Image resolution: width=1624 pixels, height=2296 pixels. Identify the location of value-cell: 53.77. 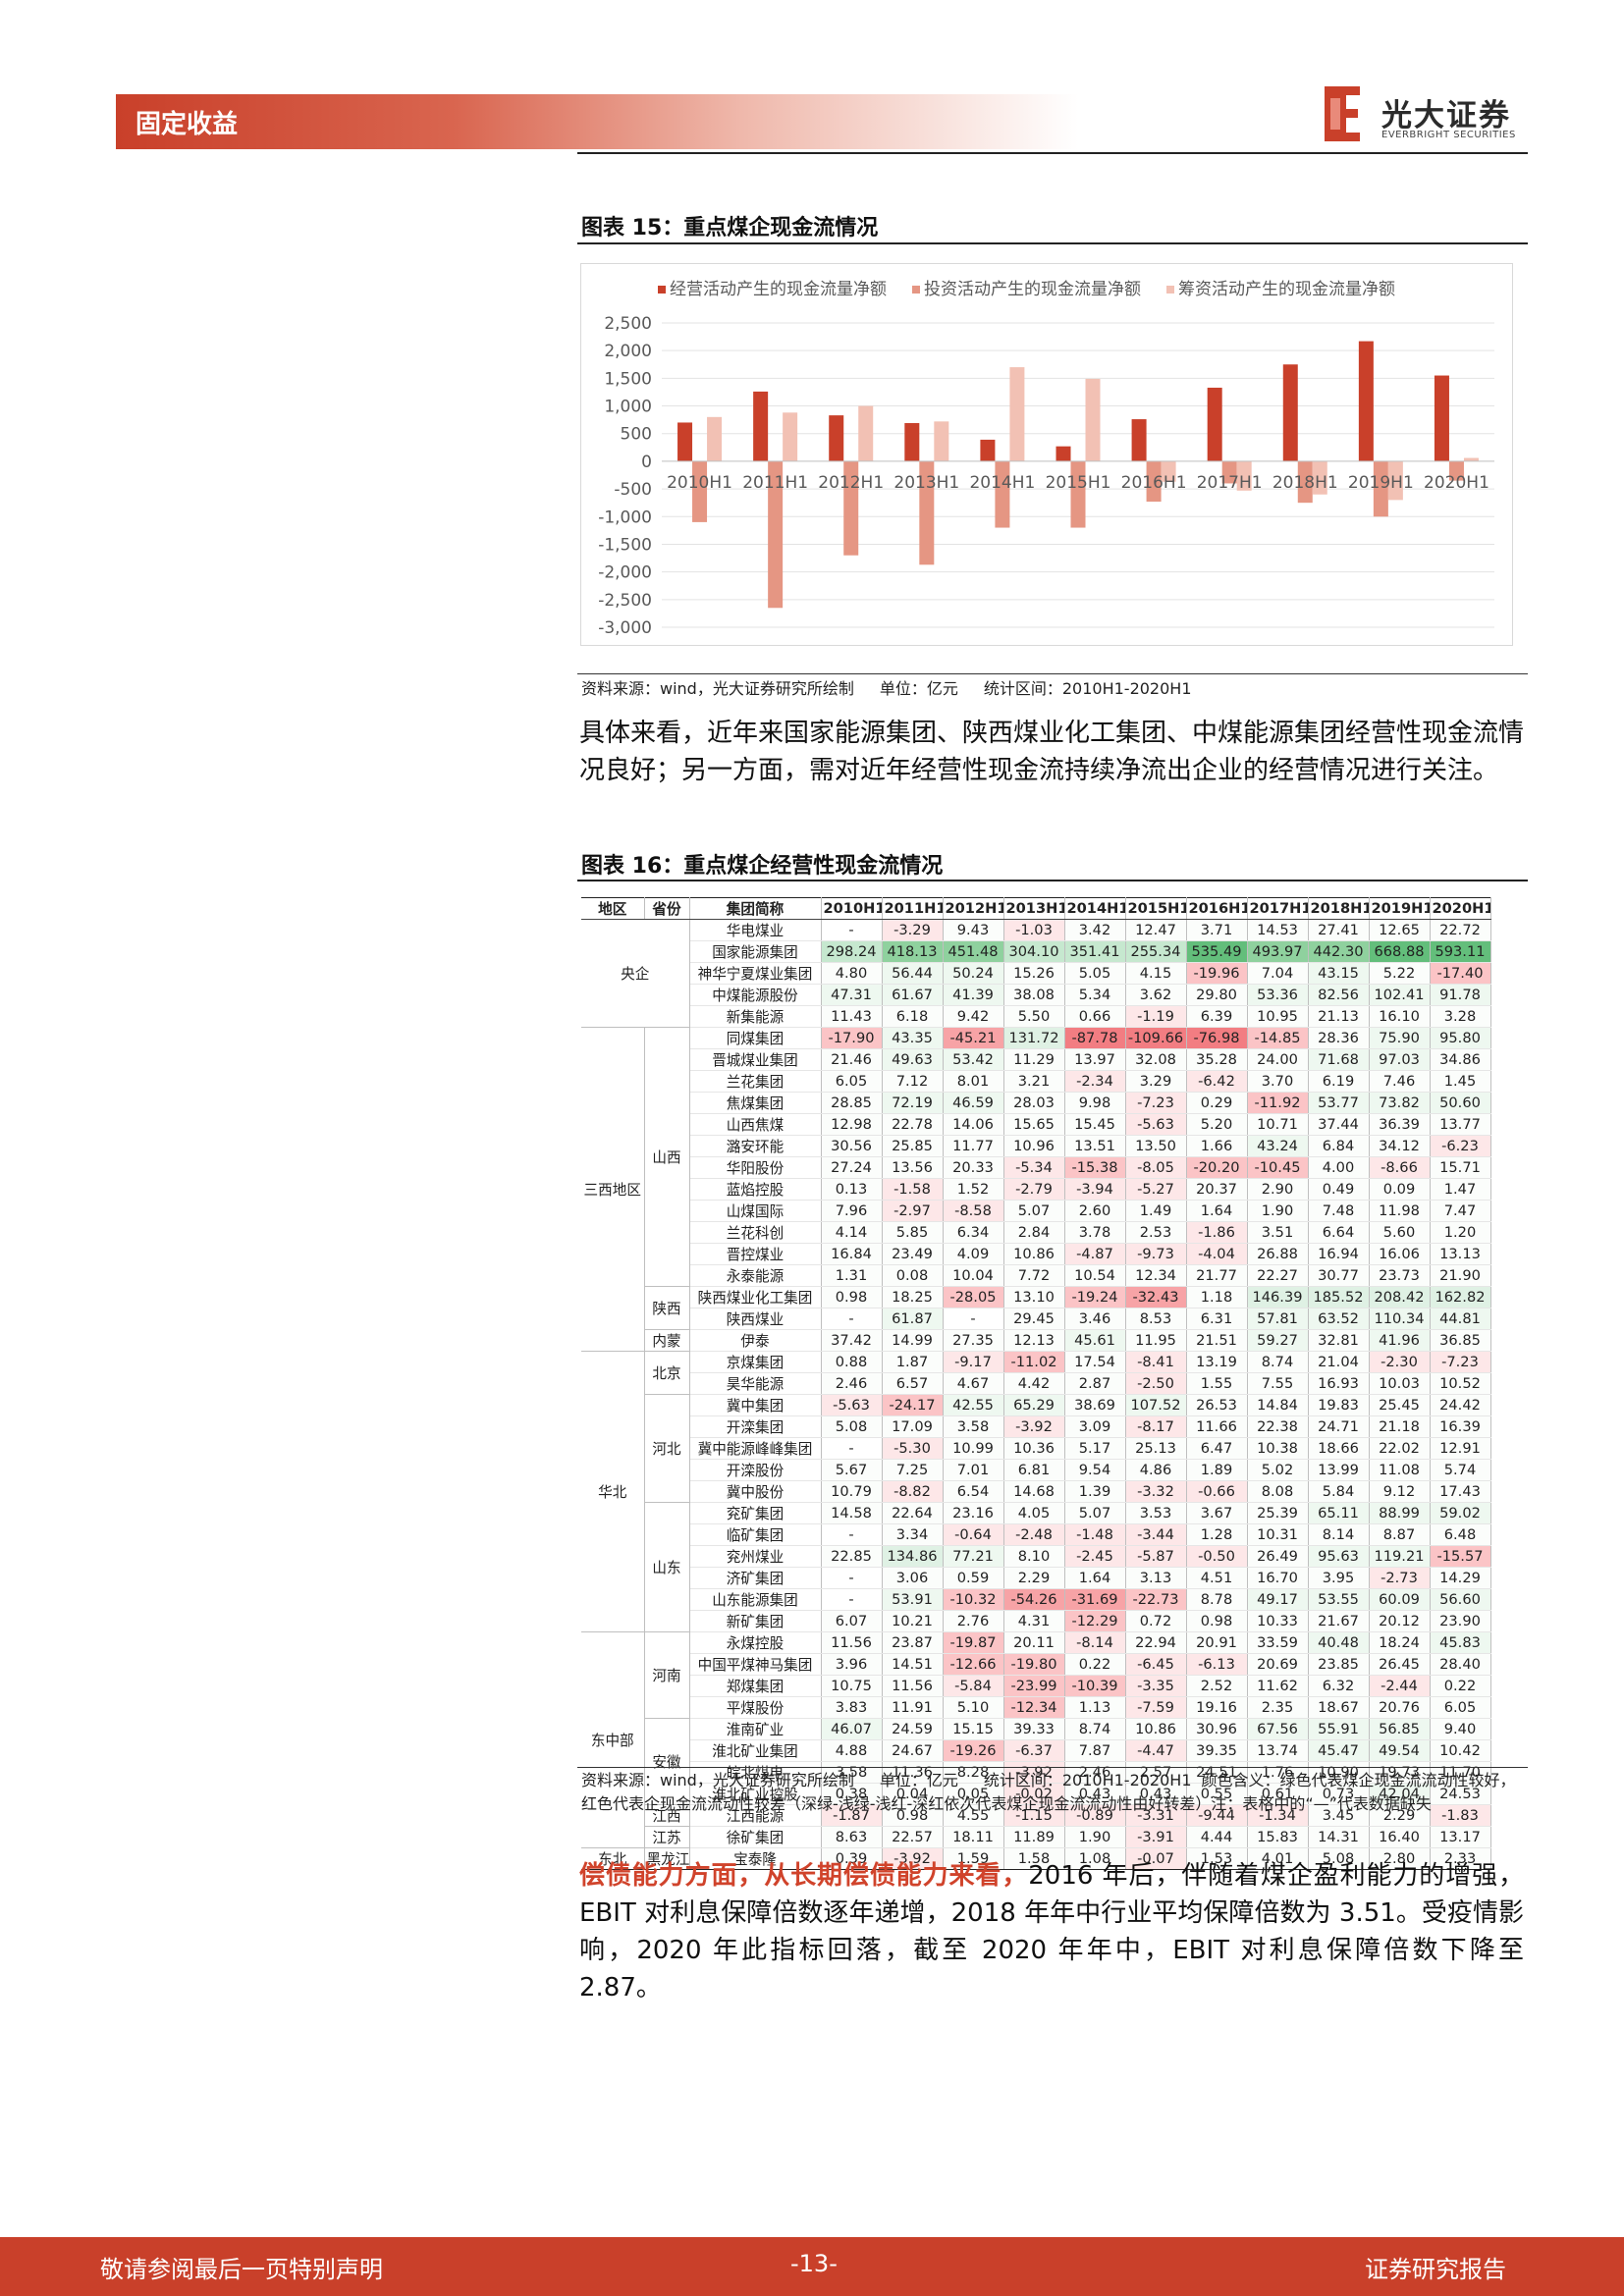
(1339, 1103).